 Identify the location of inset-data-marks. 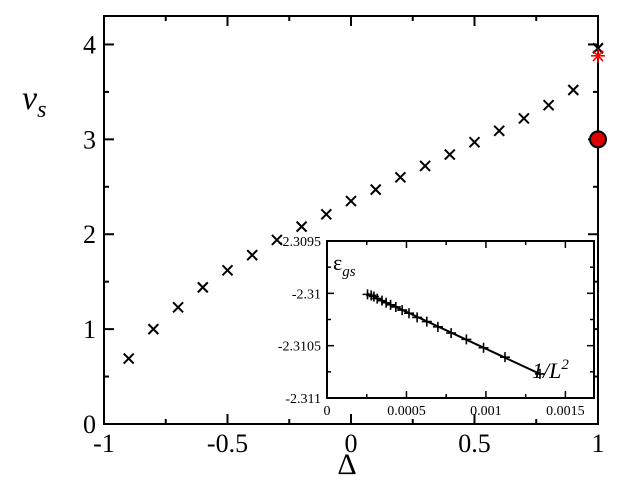
(453, 334).